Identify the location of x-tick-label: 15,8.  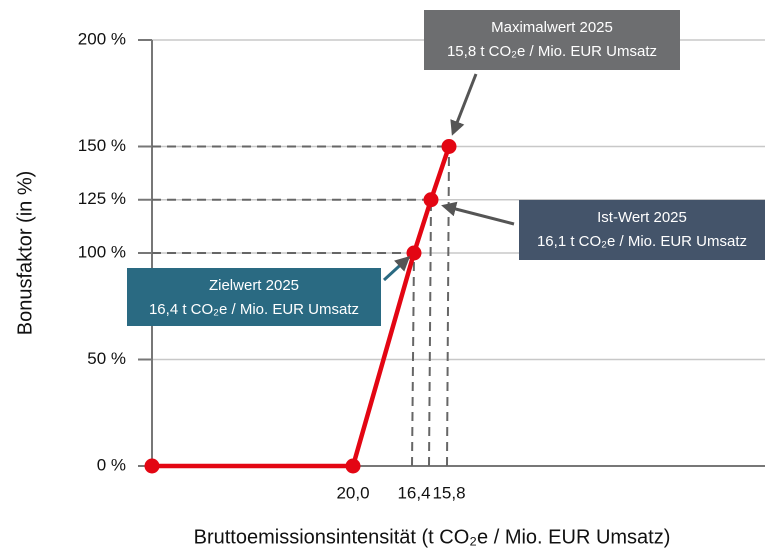
(448, 492).